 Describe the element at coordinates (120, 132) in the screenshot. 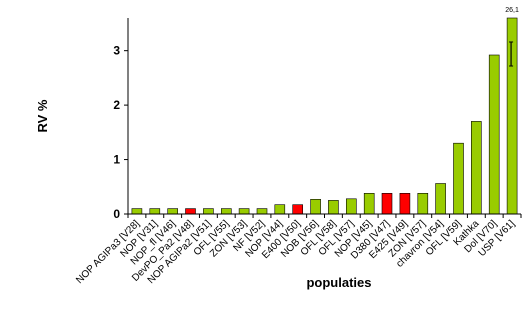

I see `y-ticks: 0 1 2 3` at that location.